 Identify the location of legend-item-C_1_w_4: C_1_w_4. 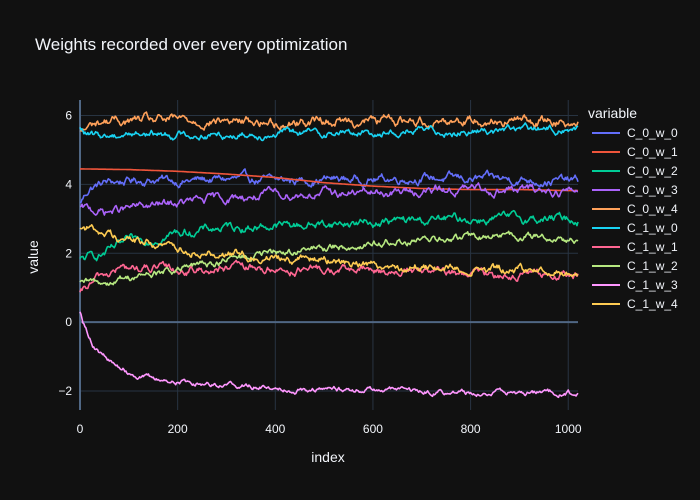
(635, 304).